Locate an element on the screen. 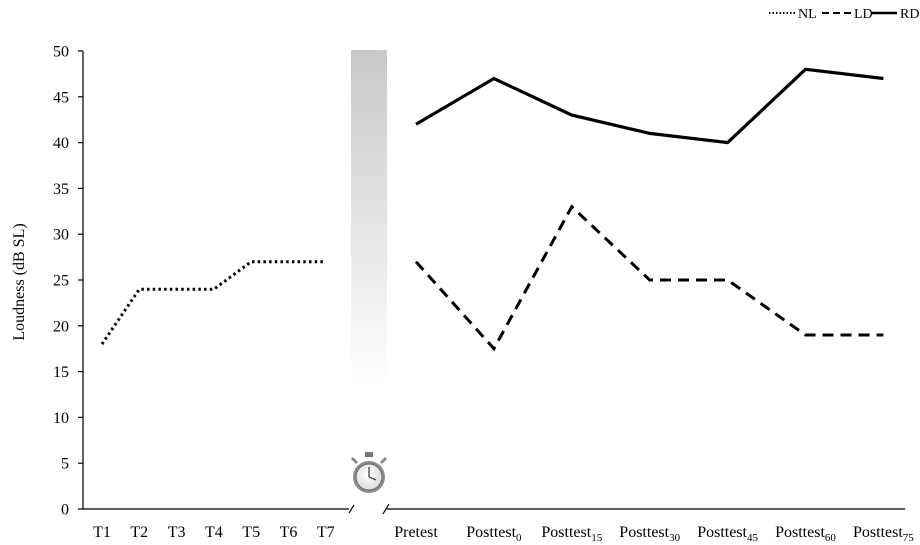 This screenshot has height=545, width=920. x-tick-label: T3 is located at coordinates (177, 532).